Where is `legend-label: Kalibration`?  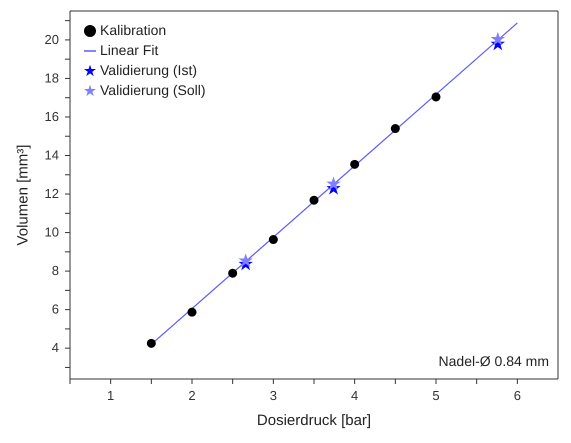 legend-label: Kalibration is located at coordinates (133, 30).